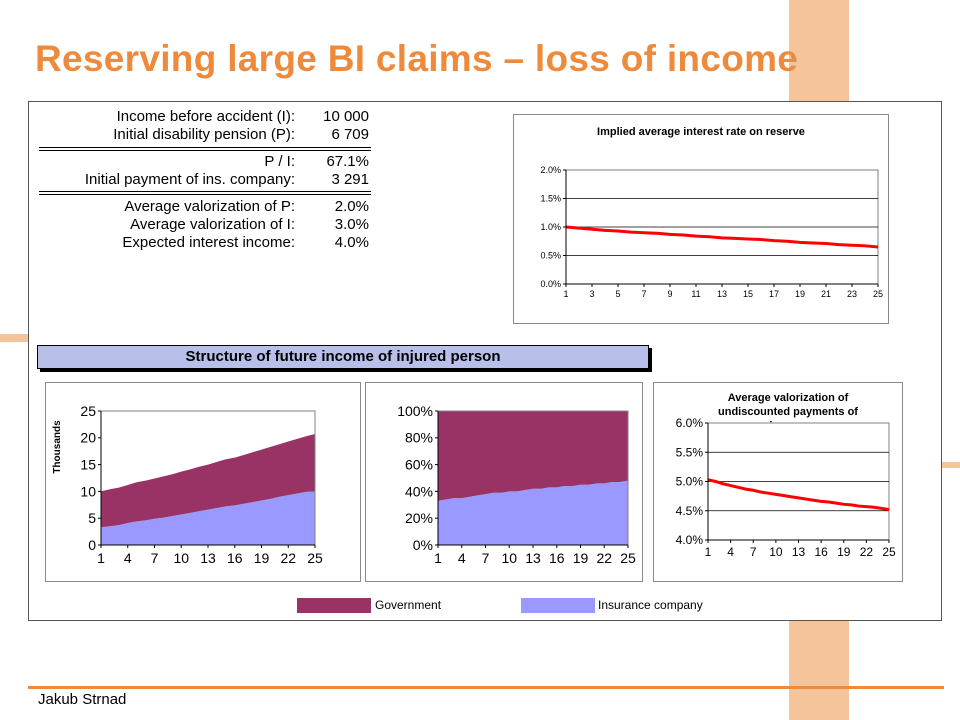  Describe the element at coordinates (774, 294) in the screenshot. I see `x-tick-label: 17` at that location.